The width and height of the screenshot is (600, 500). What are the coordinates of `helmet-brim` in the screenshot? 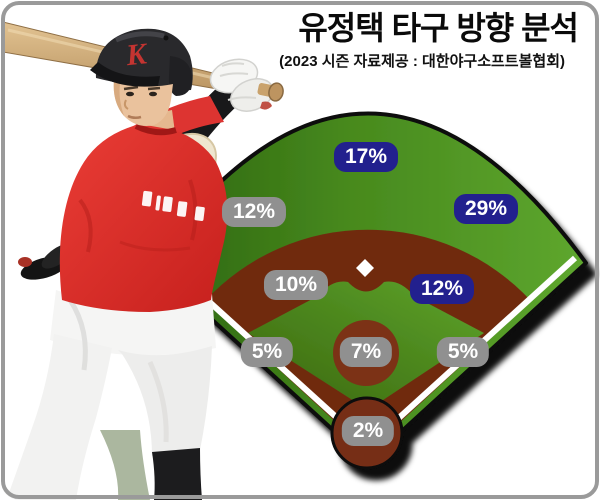 It's located at (125, 74).